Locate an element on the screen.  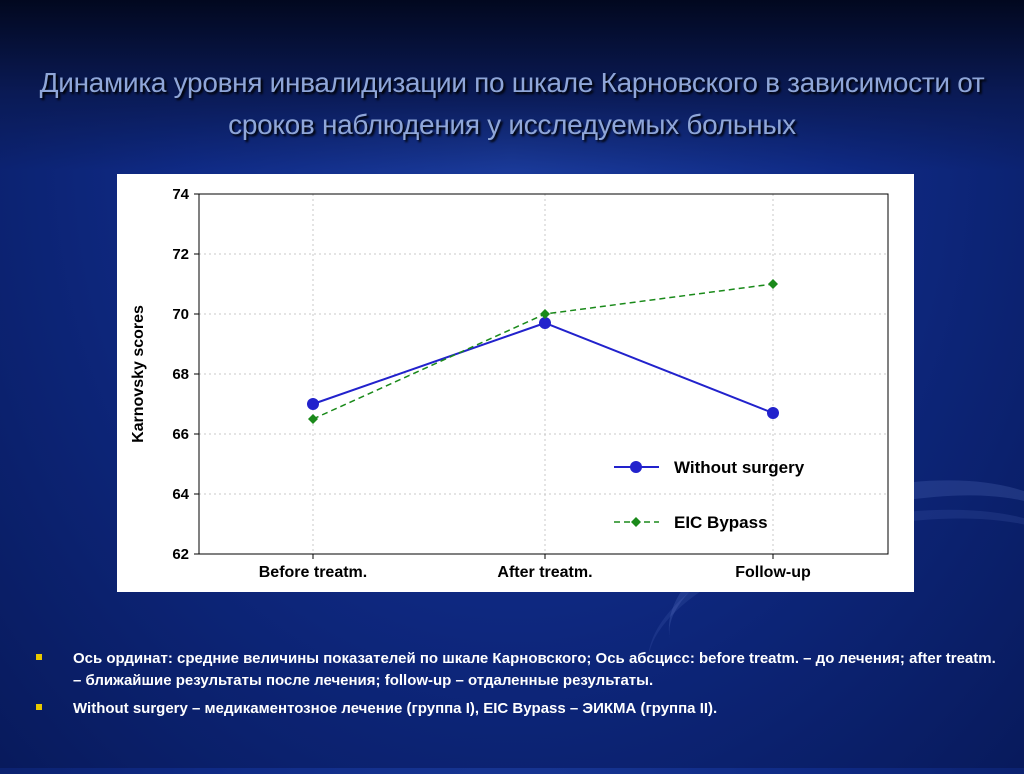
y-tick-label: 64 is located at coordinates (180, 494).